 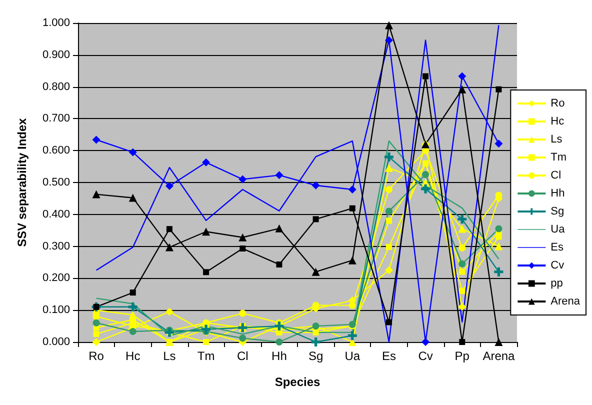 I want to click on x-tick-label: Arena, so click(x=499, y=356).